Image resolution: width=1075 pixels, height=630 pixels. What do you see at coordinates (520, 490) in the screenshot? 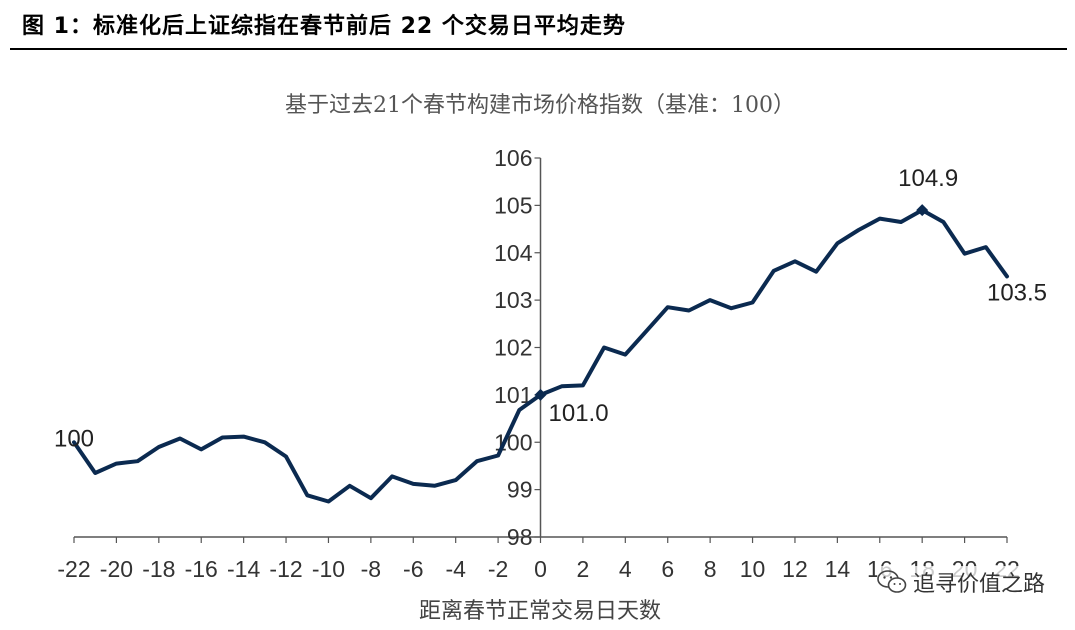
I see `y-tick-label: 99` at bounding box center [520, 490].